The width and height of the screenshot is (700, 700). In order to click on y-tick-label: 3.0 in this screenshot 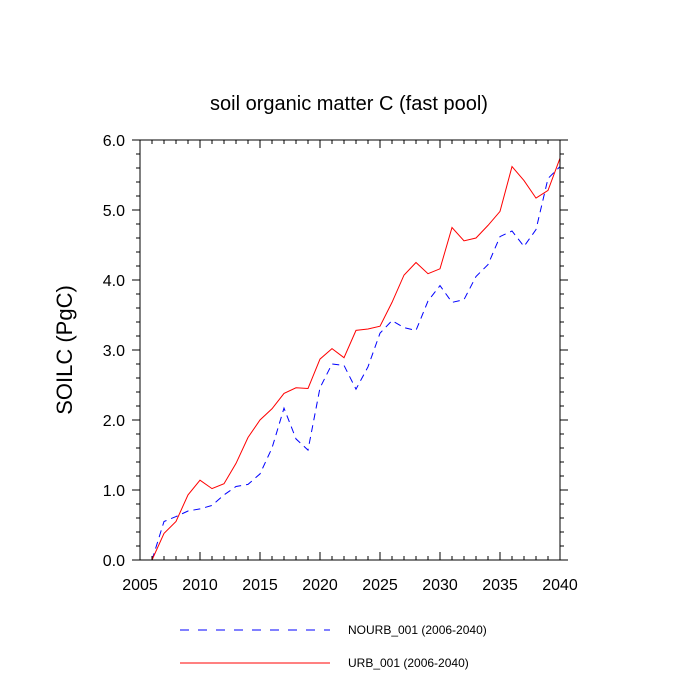, I will do `click(114, 351)`.